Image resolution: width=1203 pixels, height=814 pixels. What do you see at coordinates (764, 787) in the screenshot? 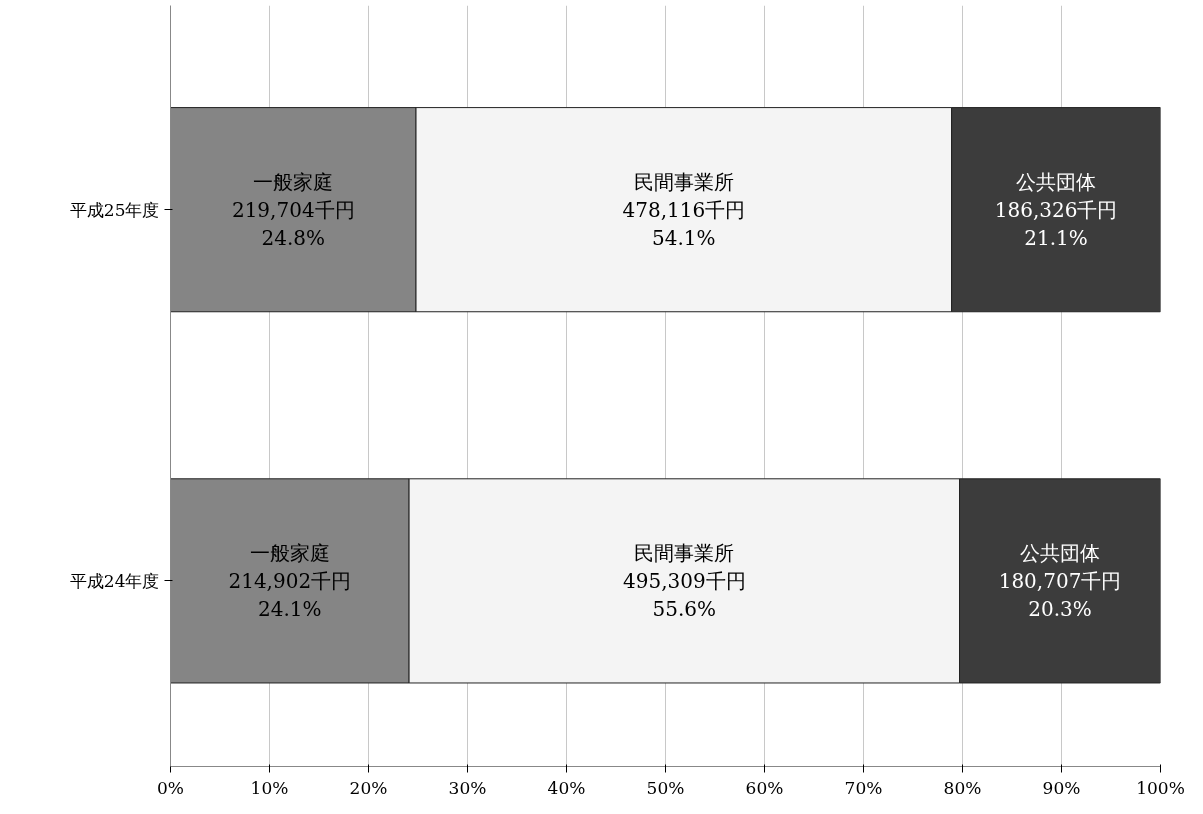
I see `x-tick-label: 60%` at bounding box center [764, 787].